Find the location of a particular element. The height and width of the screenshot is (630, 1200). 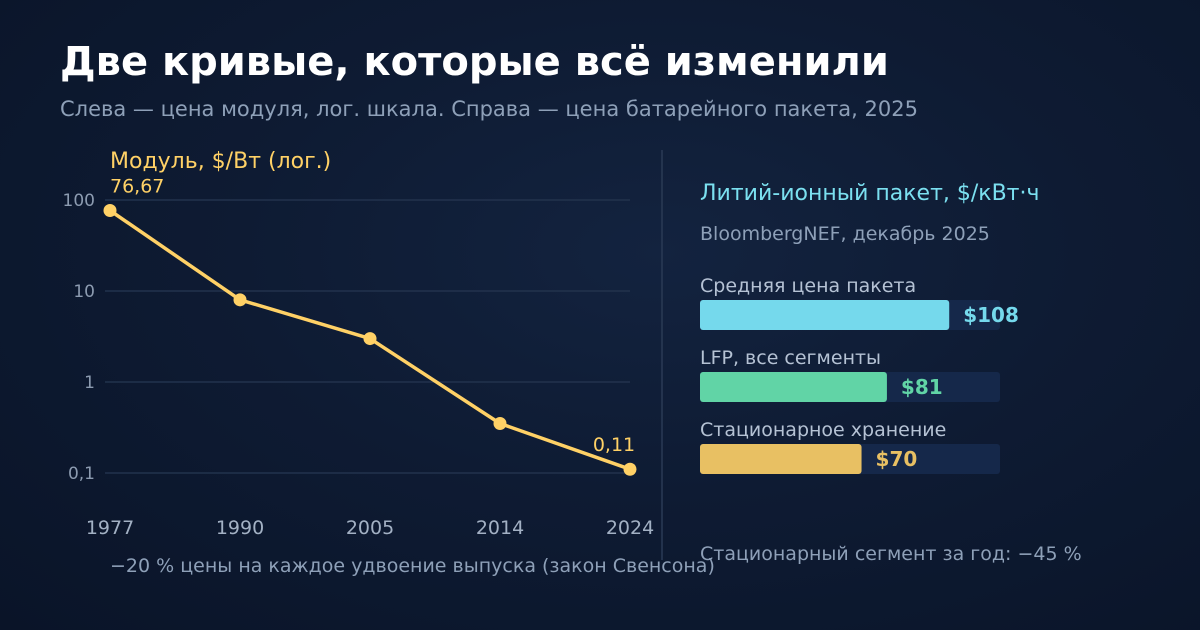

bar-value-label: $81 is located at coordinates (922, 387).